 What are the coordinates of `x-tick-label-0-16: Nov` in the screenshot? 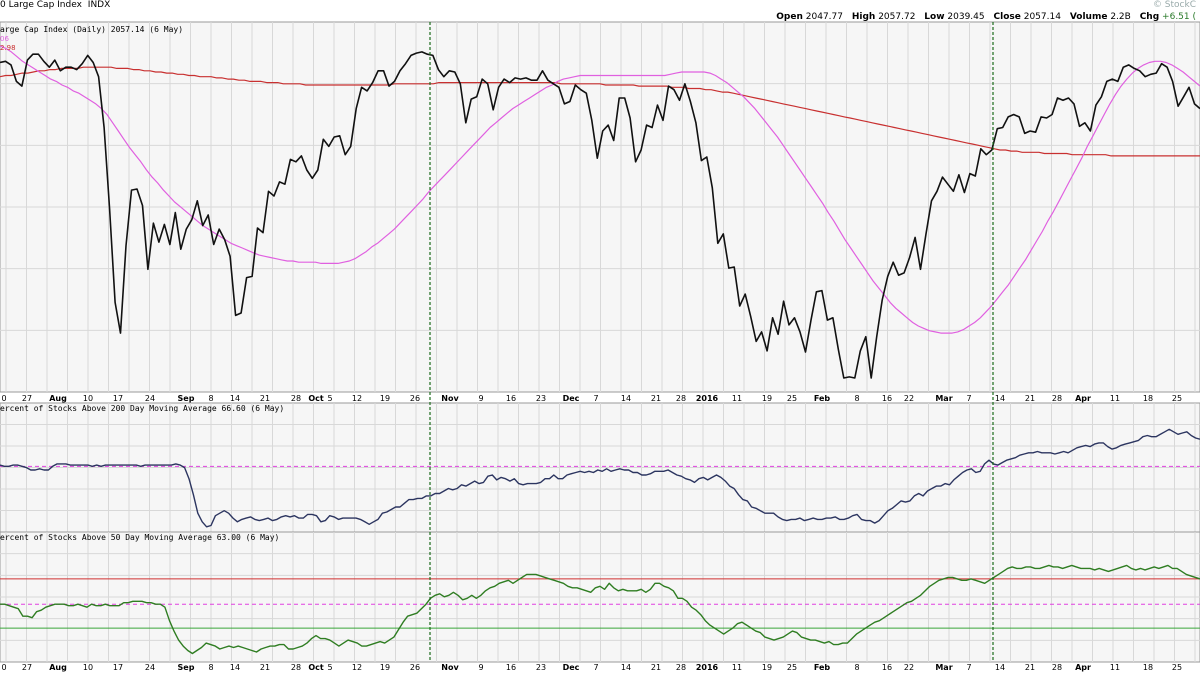 It's located at (450, 398).